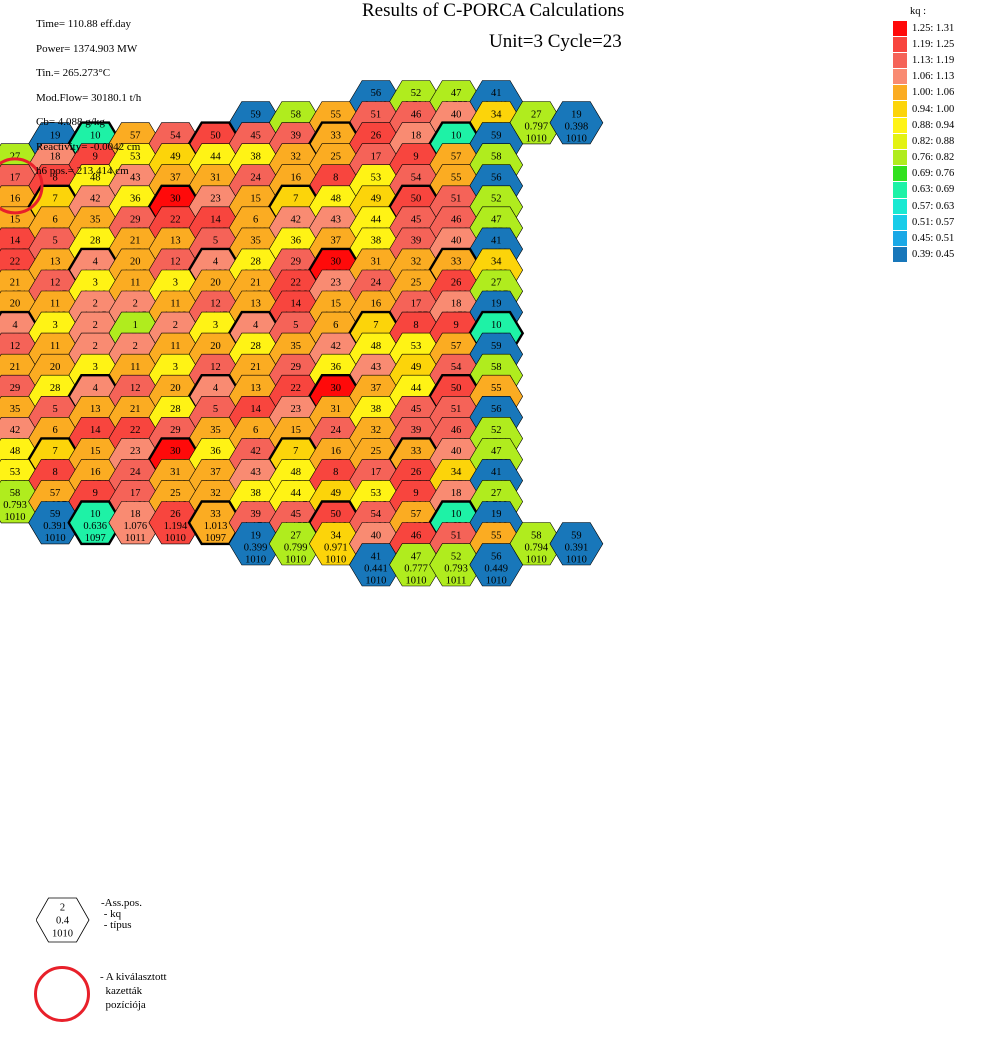 The width and height of the screenshot is (982, 1062). Describe the element at coordinates (336, 135) in the screenshot. I see `assembly-position: 33` at that location.